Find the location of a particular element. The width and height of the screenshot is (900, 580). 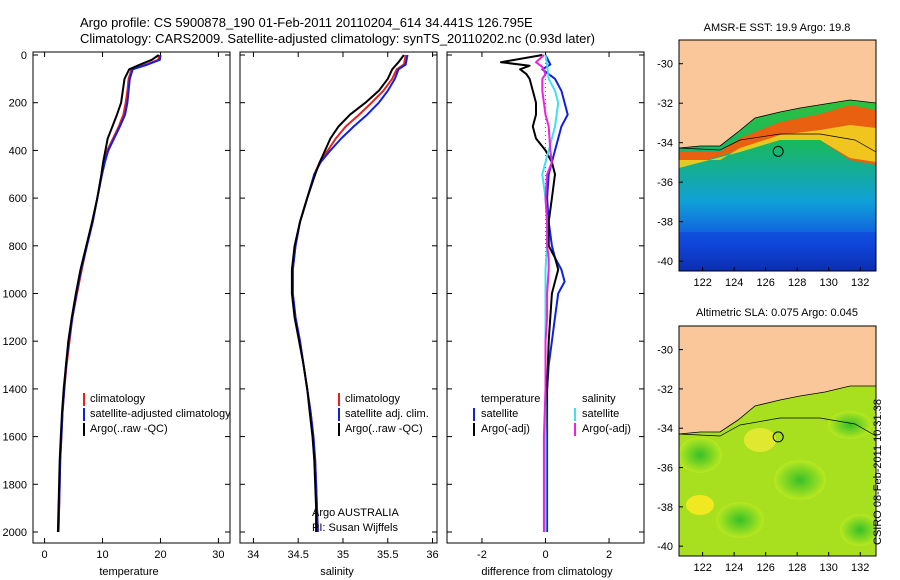

annotation-pi: PI: Susan Wijffels is located at coordinates (355, 528).